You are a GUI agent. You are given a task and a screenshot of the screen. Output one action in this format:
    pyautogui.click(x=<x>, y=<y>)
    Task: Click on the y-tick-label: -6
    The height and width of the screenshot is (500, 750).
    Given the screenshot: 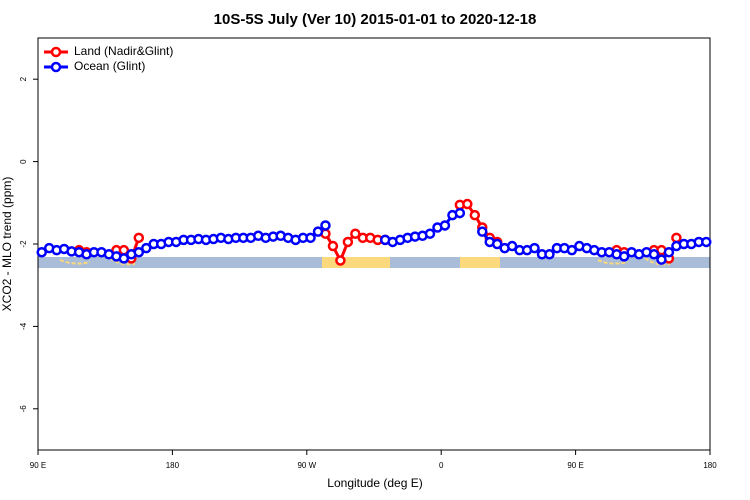 What is the action you would take?
    pyautogui.click(x=23, y=409)
    